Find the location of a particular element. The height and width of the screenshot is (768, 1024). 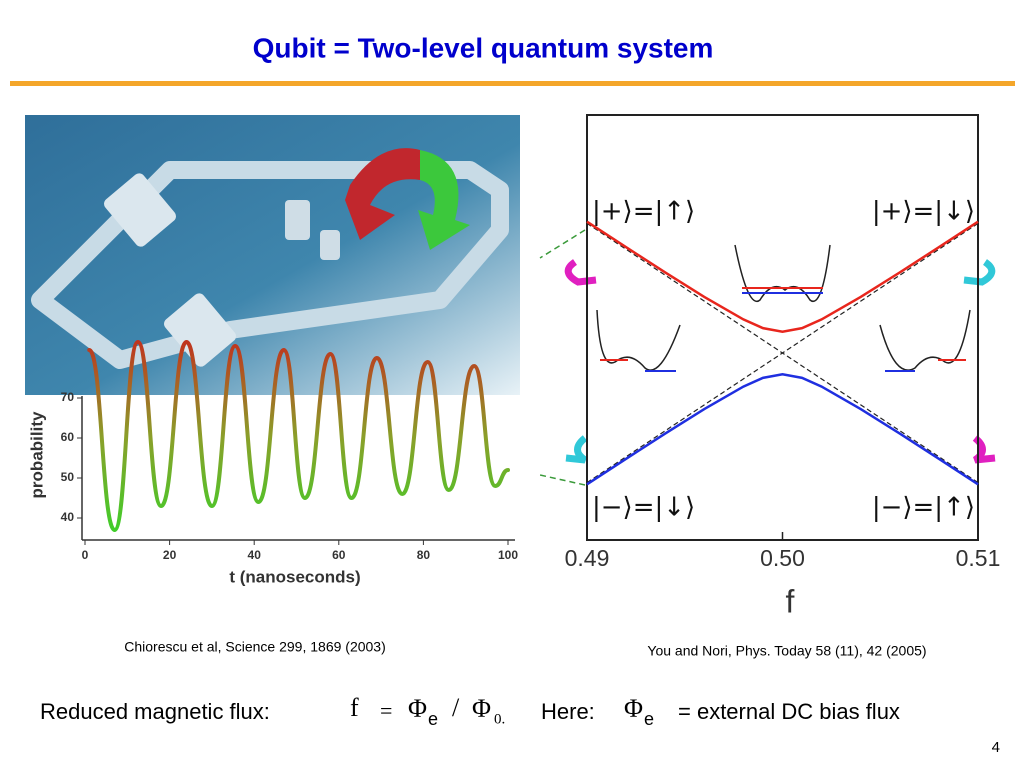

x-tick-label: 0.49 is located at coordinates (587, 558).